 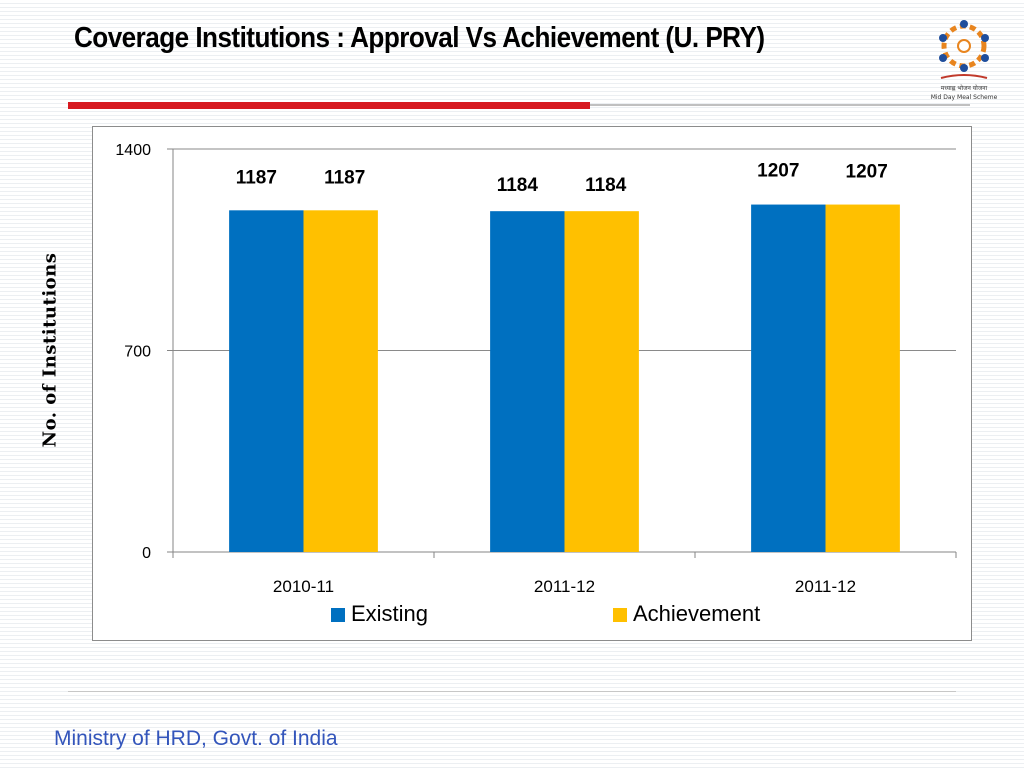 I want to click on title-divider-red, so click(x=329, y=105).